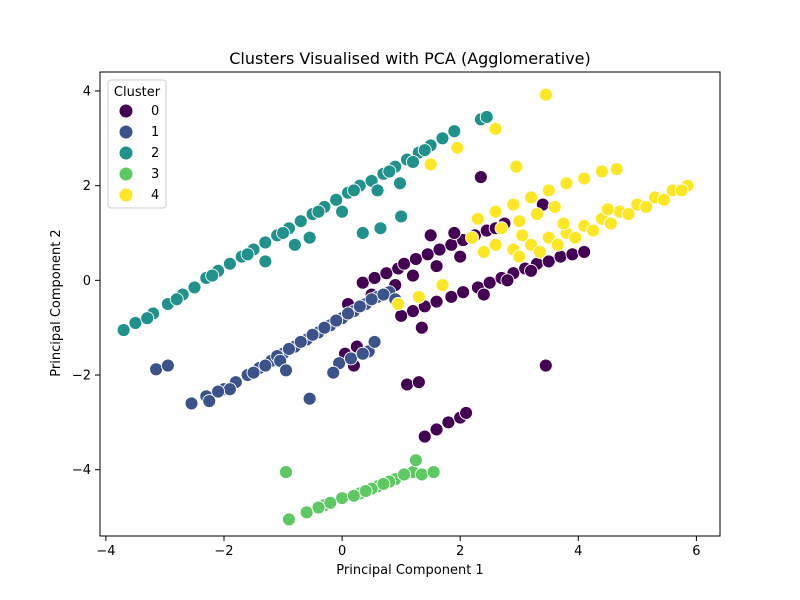 The height and width of the screenshot is (600, 800). What do you see at coordinates (155, 132) in the screenshot?
I see `legend-label-1: 1` at bounding box center [155, 132].